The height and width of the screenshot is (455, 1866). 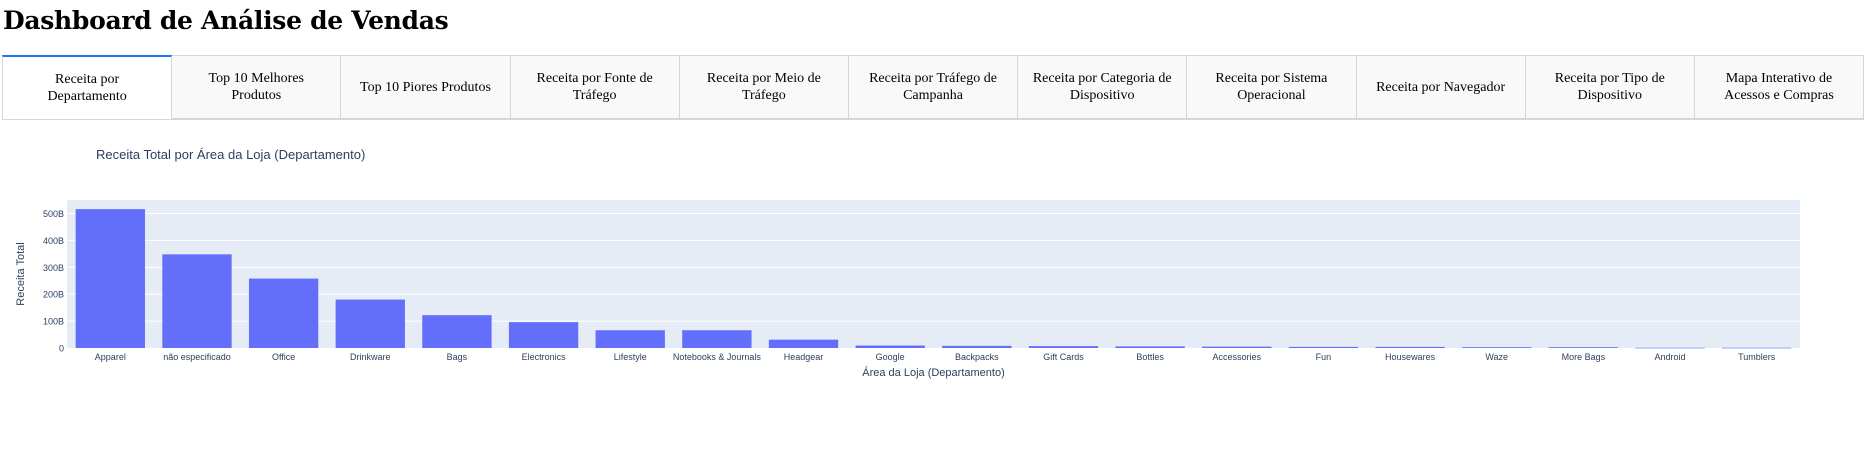 What do you see at coordinates (1323, 347) in the screenshot?
I see `bar-fun` at bounding box center [1323, 347].